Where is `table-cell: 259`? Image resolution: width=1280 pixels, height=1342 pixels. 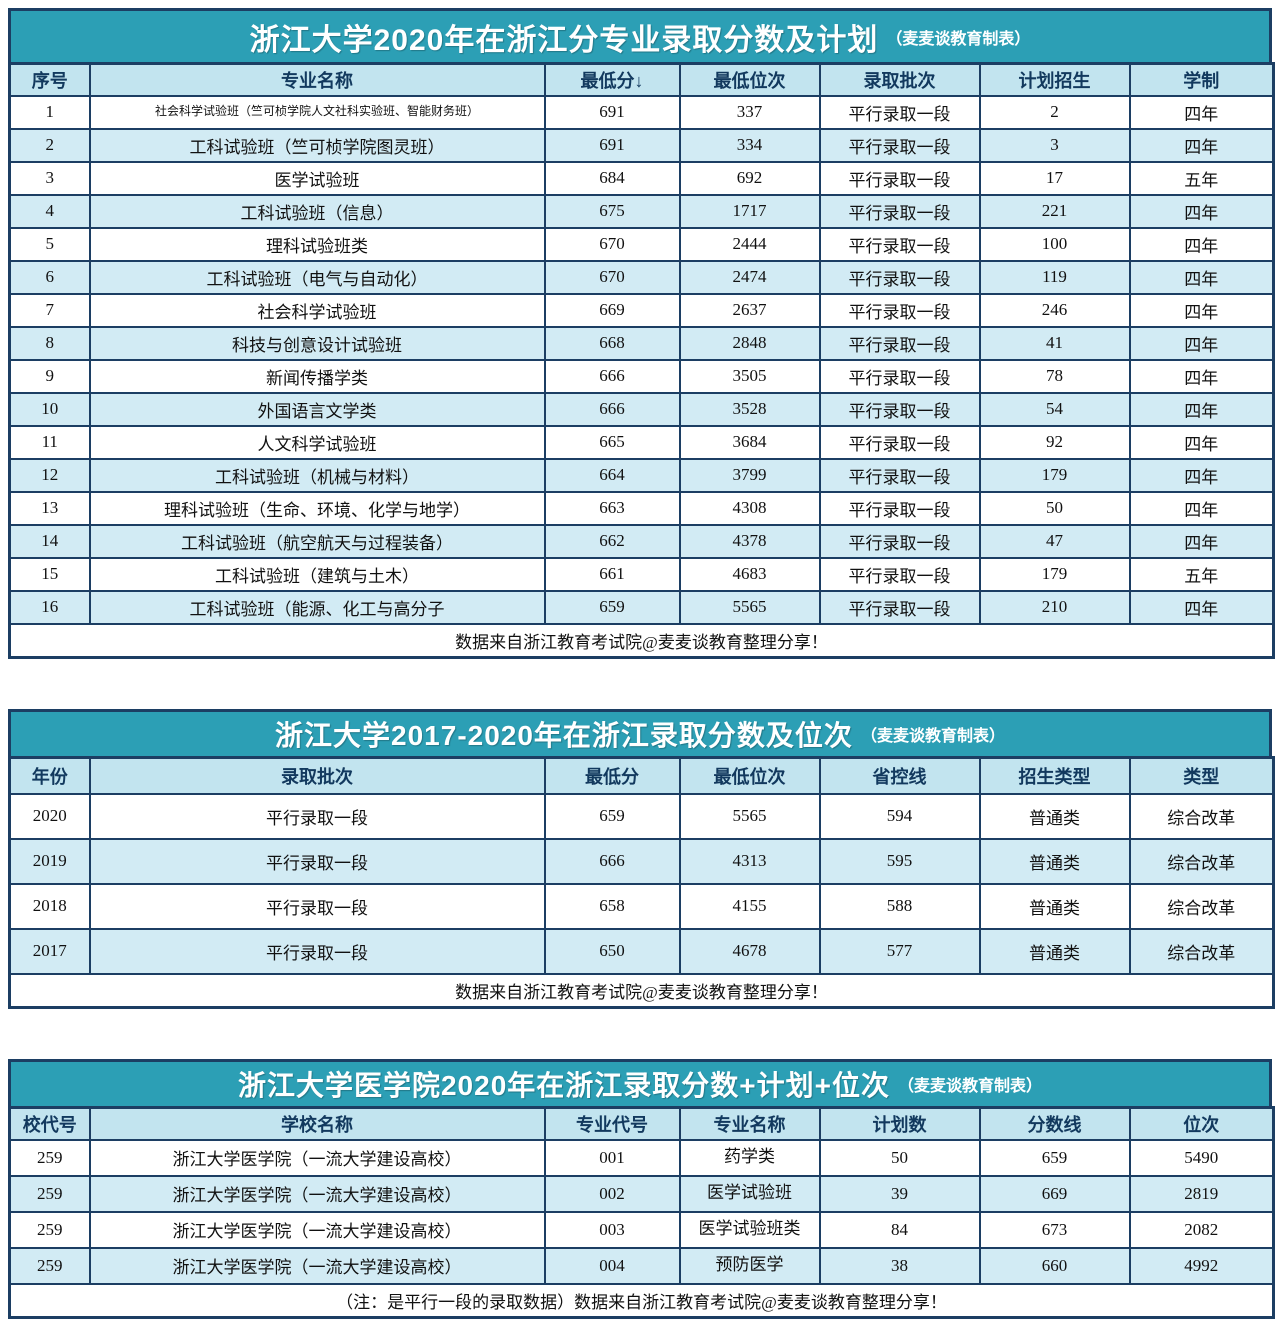 table-cell: 259 is located at coordinates (49, 1193).